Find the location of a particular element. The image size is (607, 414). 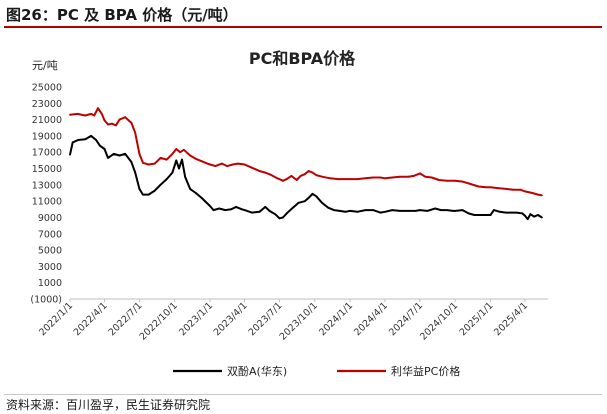

title-rule is located at coordinates (303, 27).